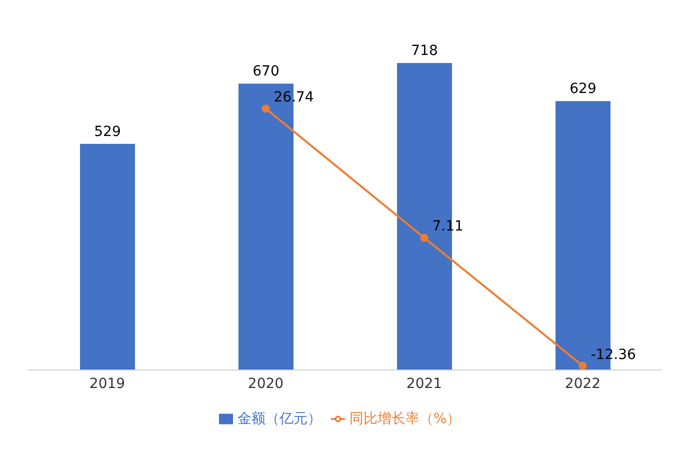 The image size is (700, 449). I want to click on legend-label: 金额（亿元）, so click(279, 419).